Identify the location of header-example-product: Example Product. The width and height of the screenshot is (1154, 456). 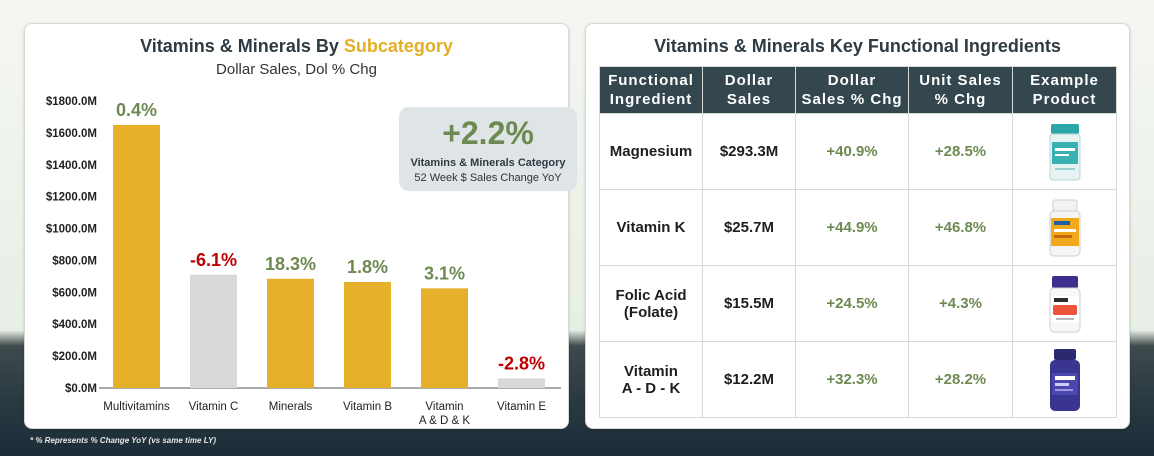
(1064, 90).